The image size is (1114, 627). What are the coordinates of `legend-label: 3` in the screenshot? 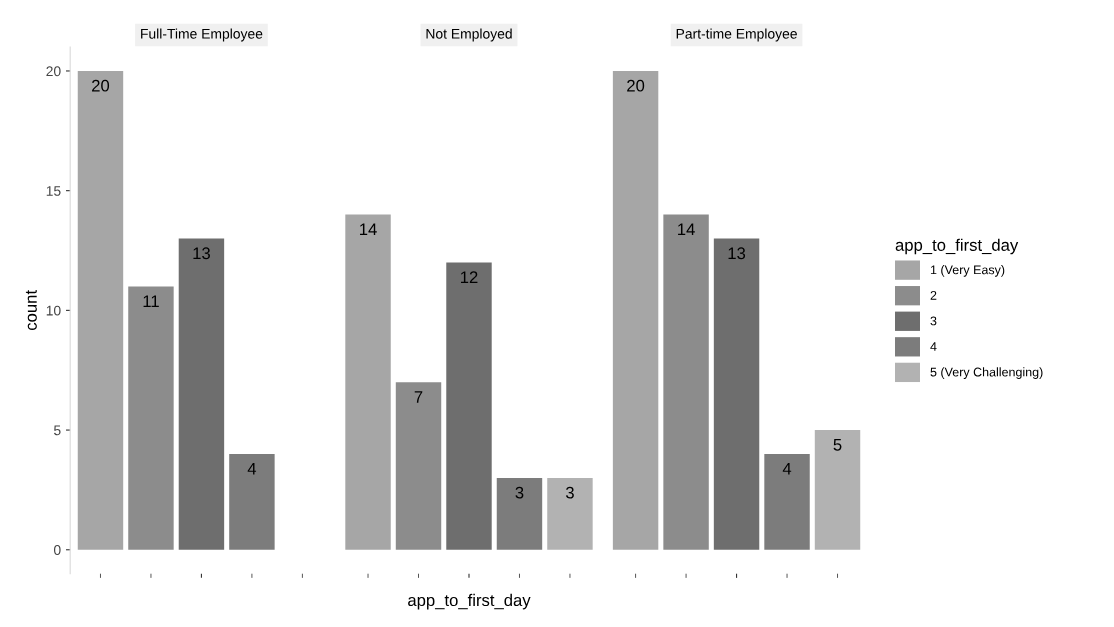 It's located at (933, 321).